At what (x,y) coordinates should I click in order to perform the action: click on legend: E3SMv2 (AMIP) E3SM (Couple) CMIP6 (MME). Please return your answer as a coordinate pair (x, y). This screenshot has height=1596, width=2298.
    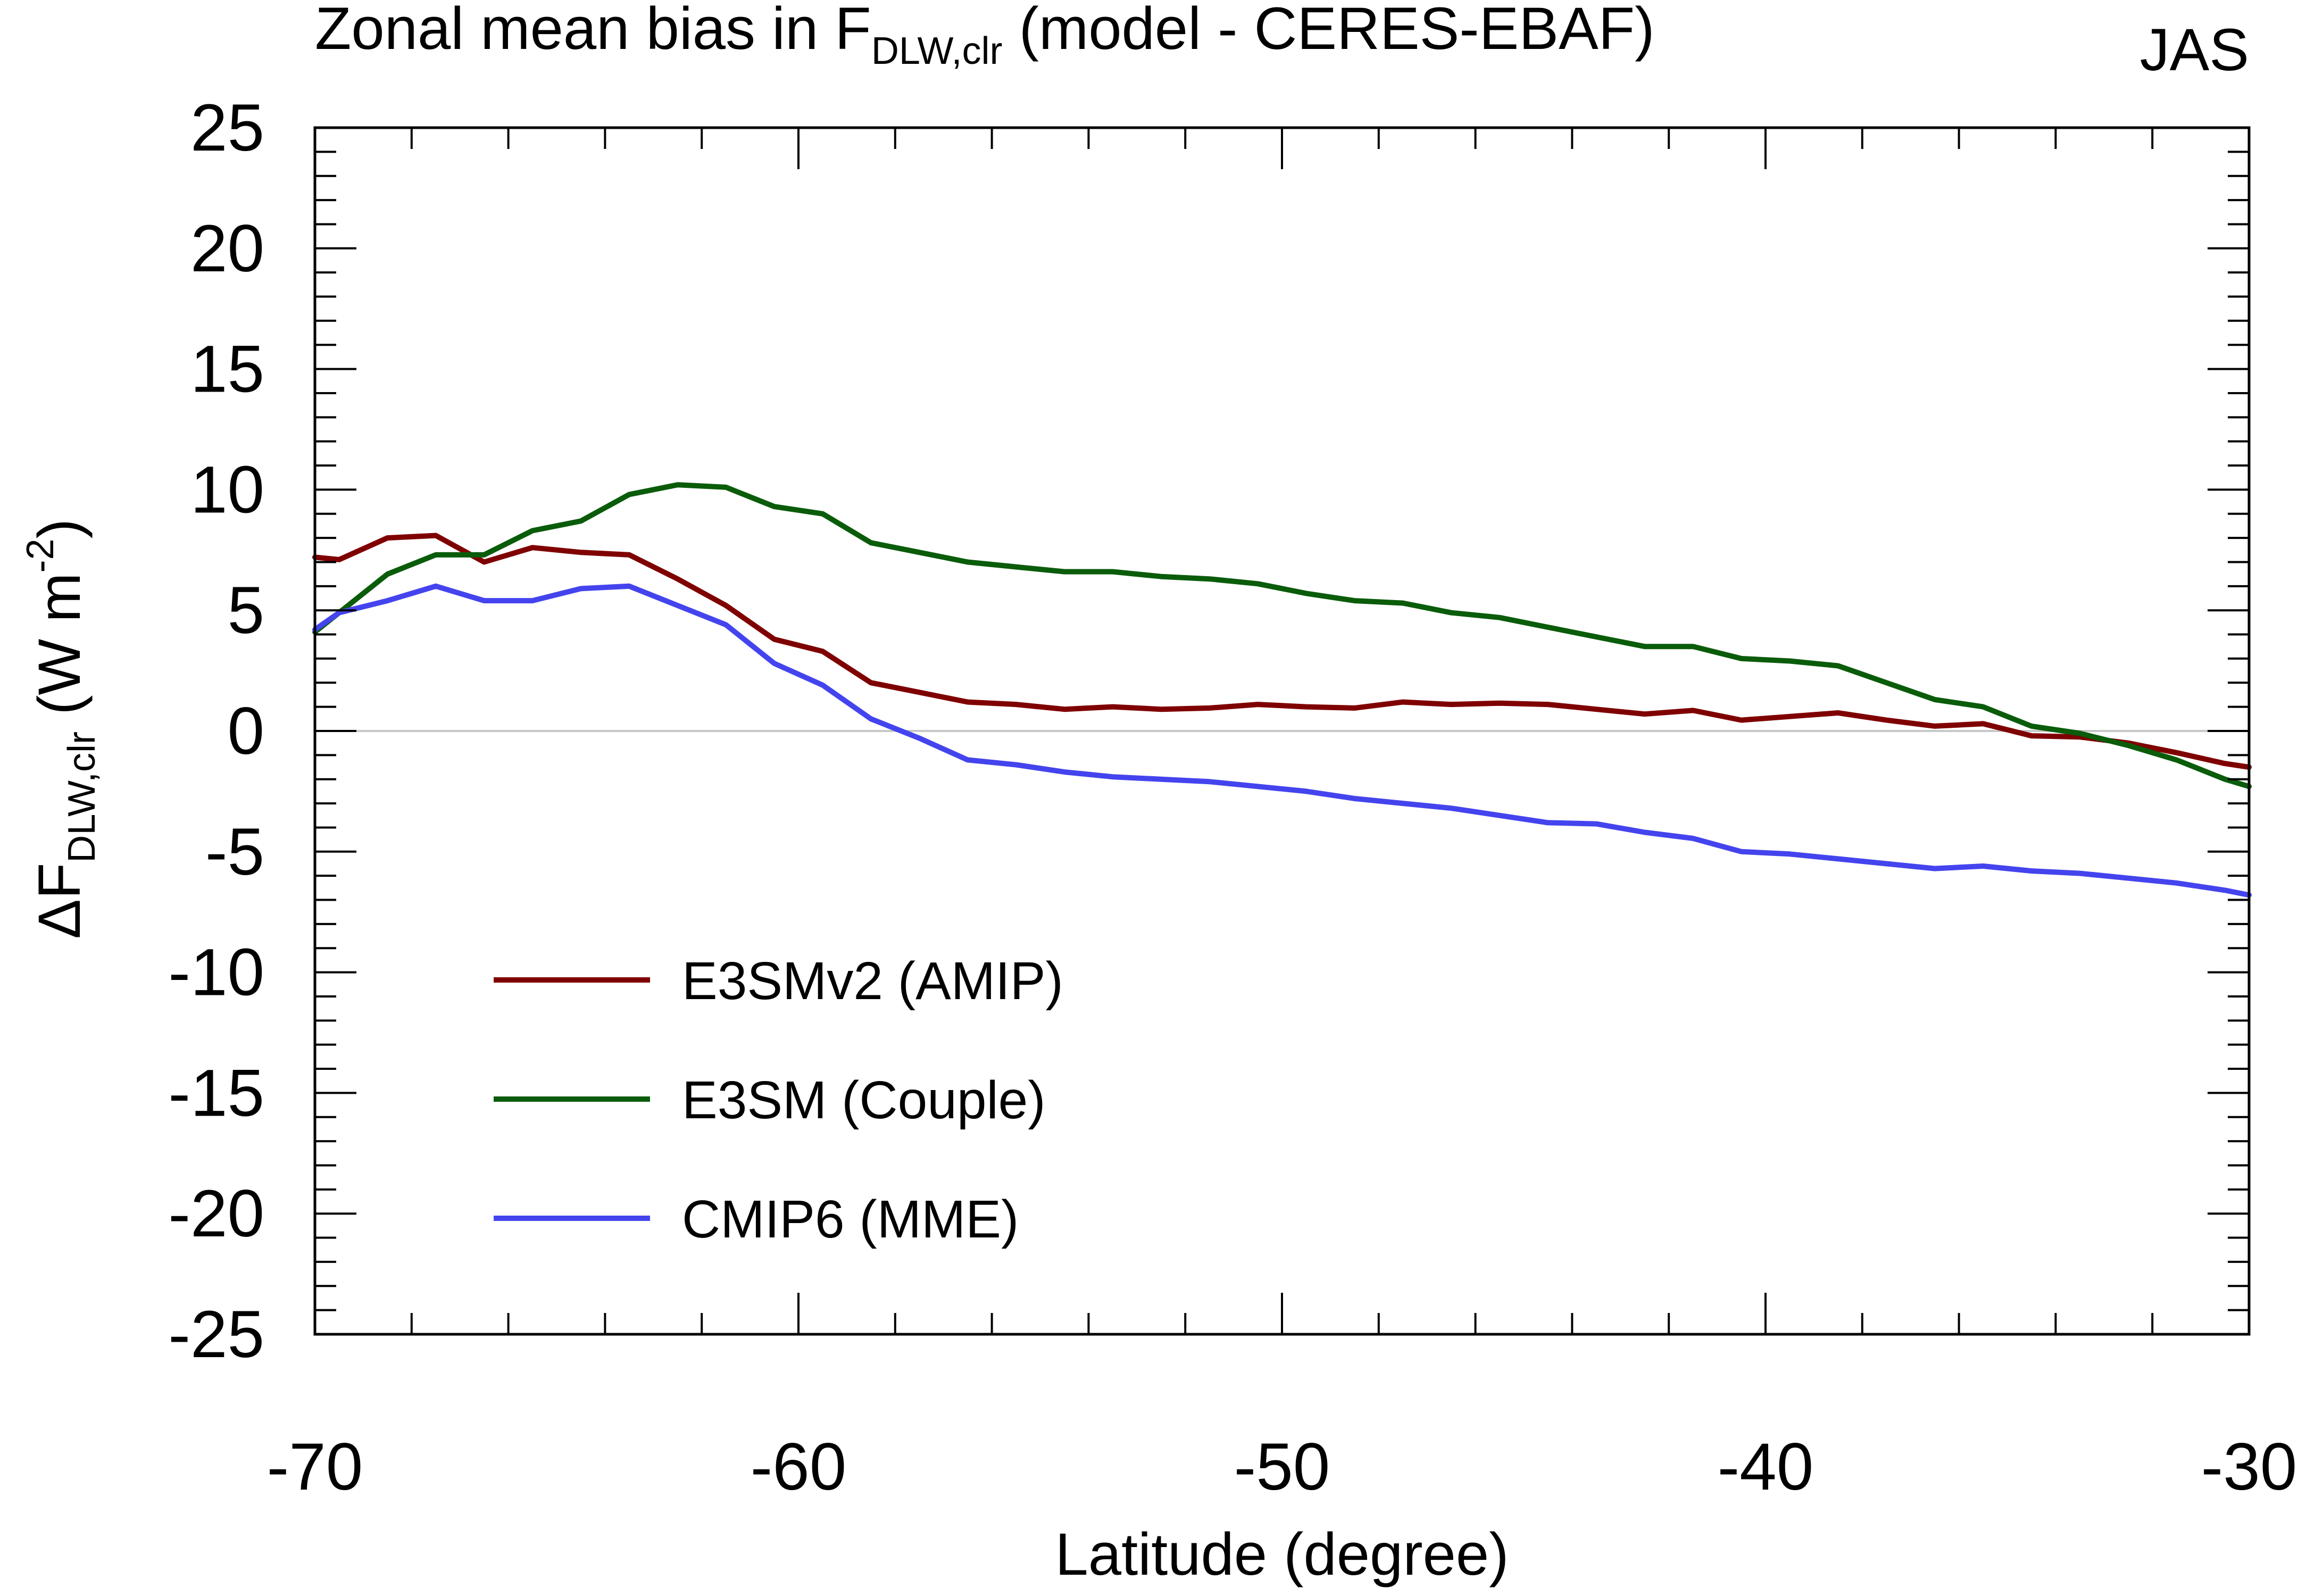
    Looking at the image, I should click on (778, 1100).